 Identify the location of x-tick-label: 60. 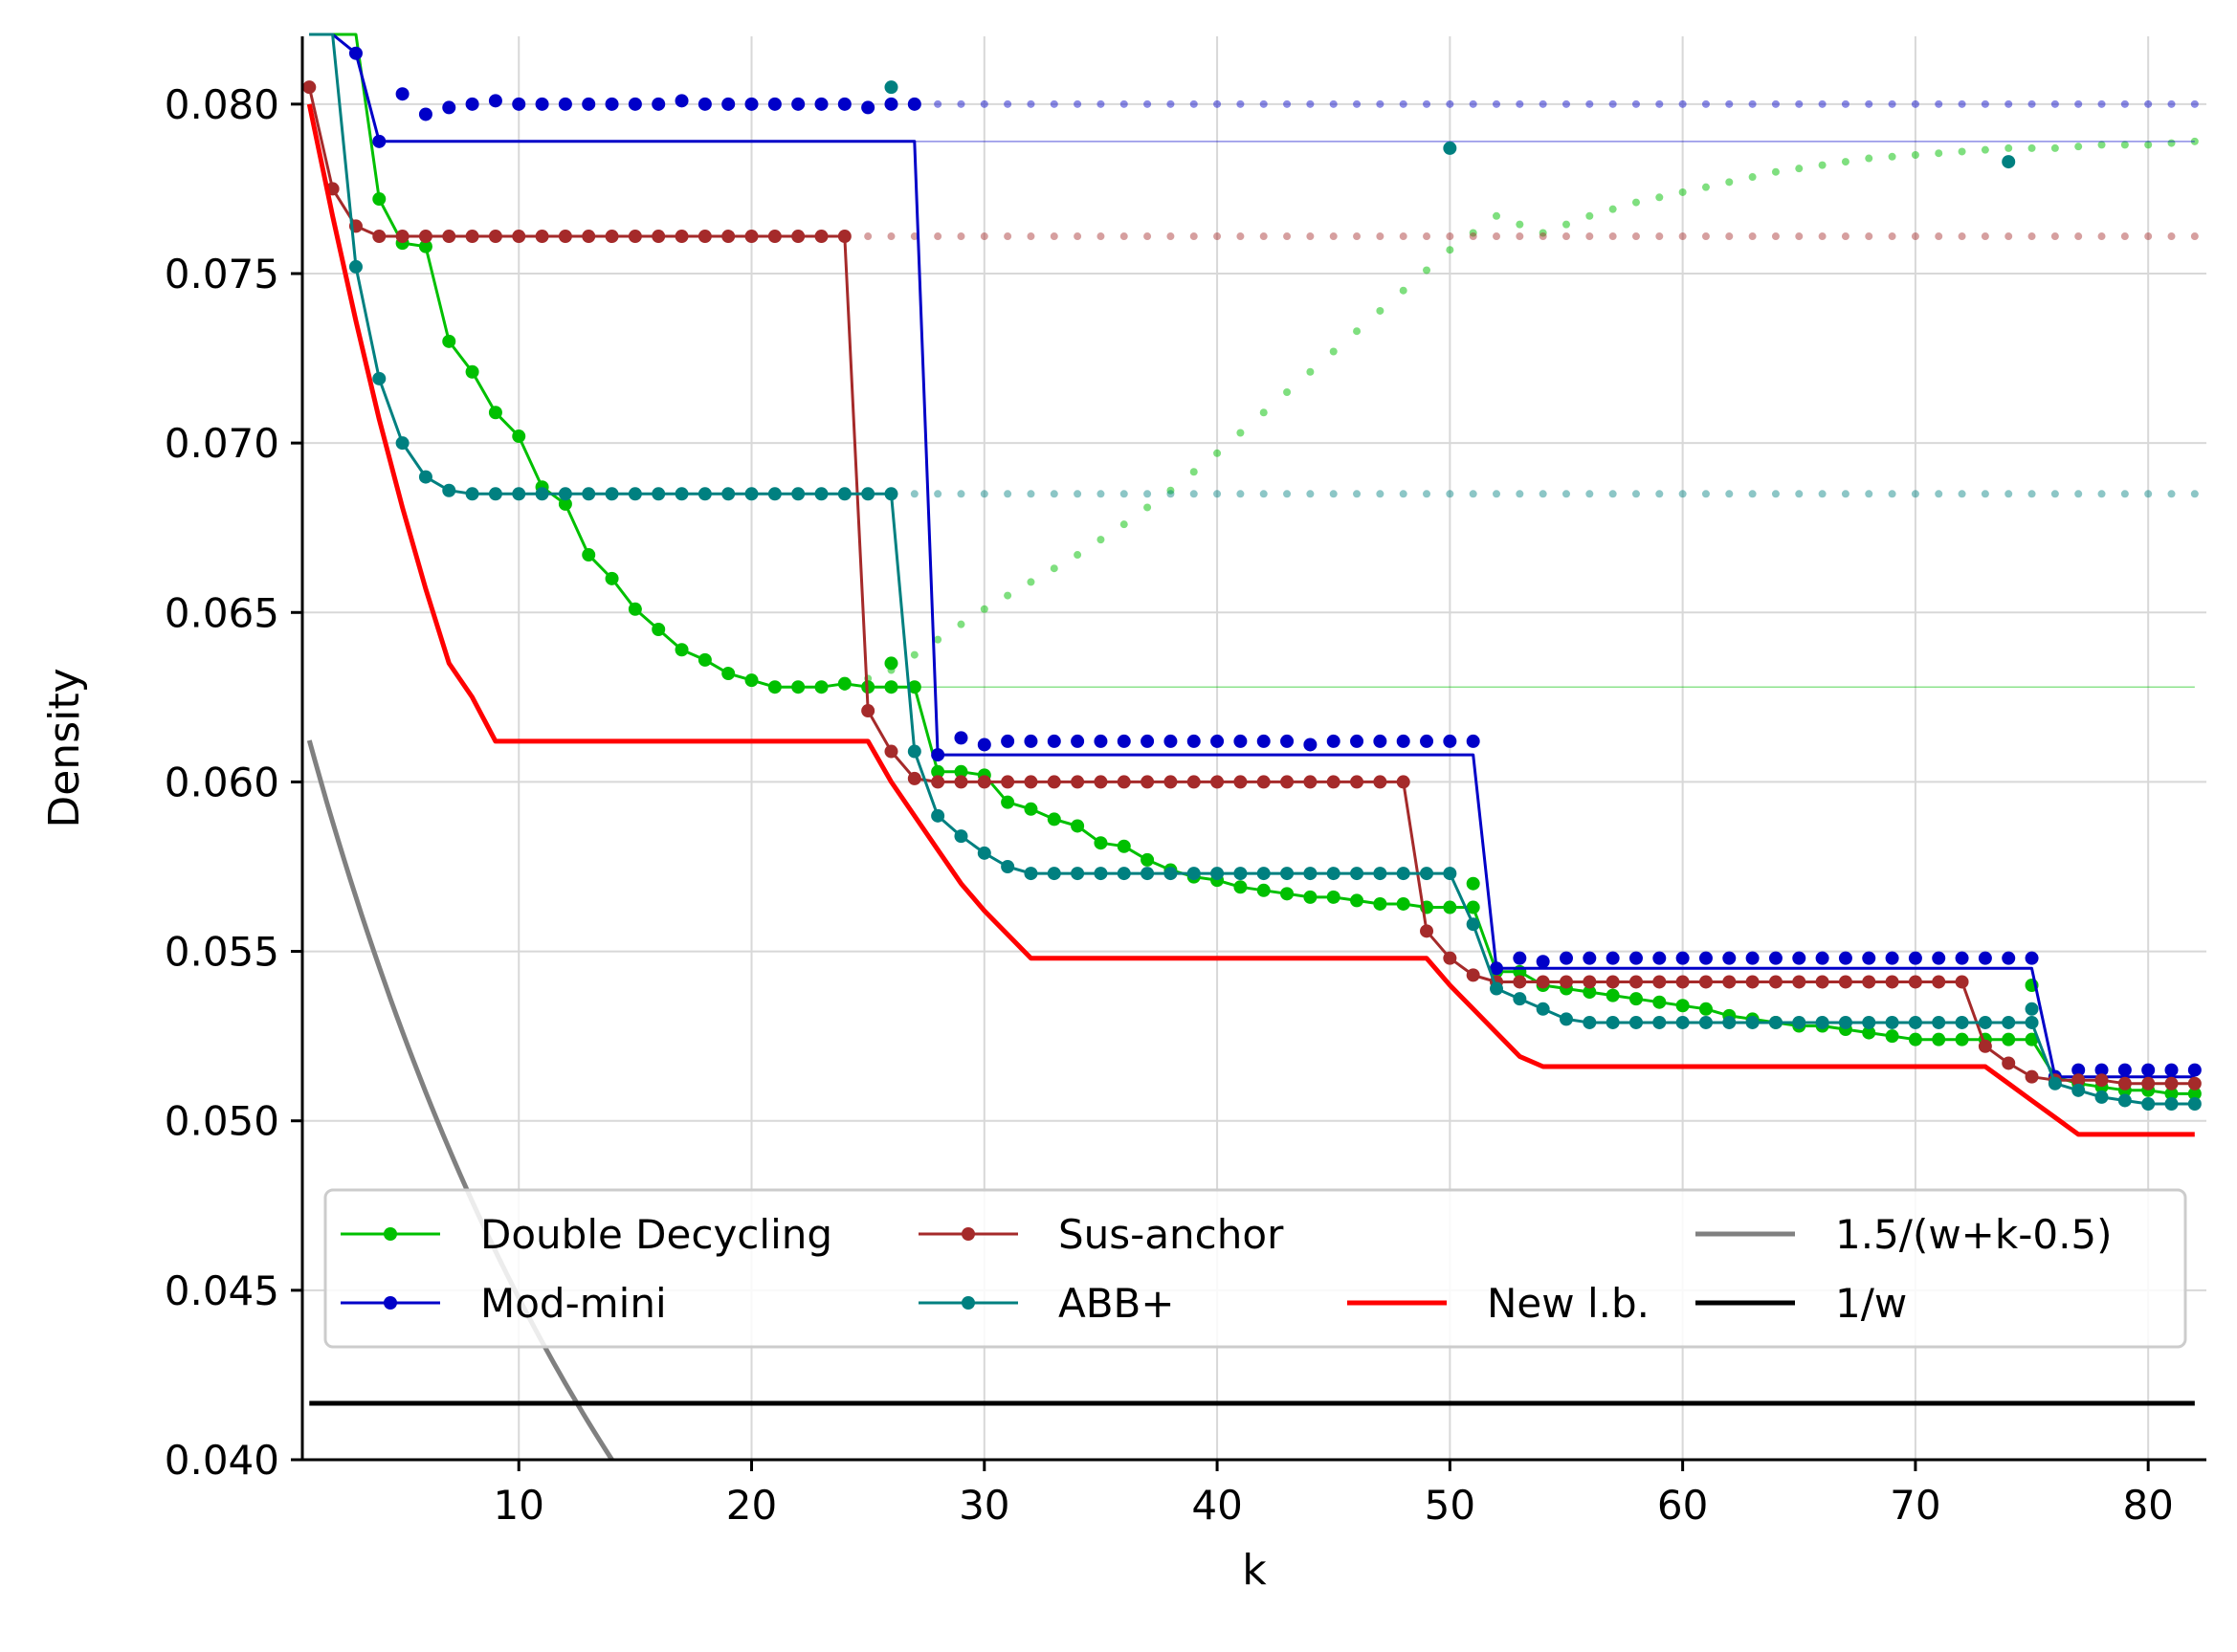
(1682, 1505).